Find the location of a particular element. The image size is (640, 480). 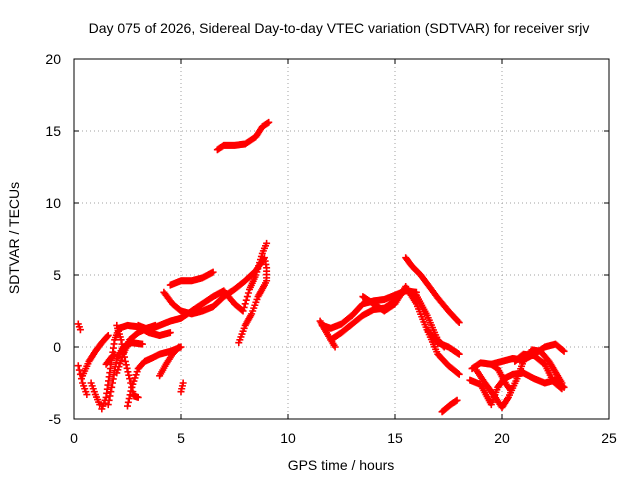

x-tick-label: 0 is located at coordinates (74, 438).